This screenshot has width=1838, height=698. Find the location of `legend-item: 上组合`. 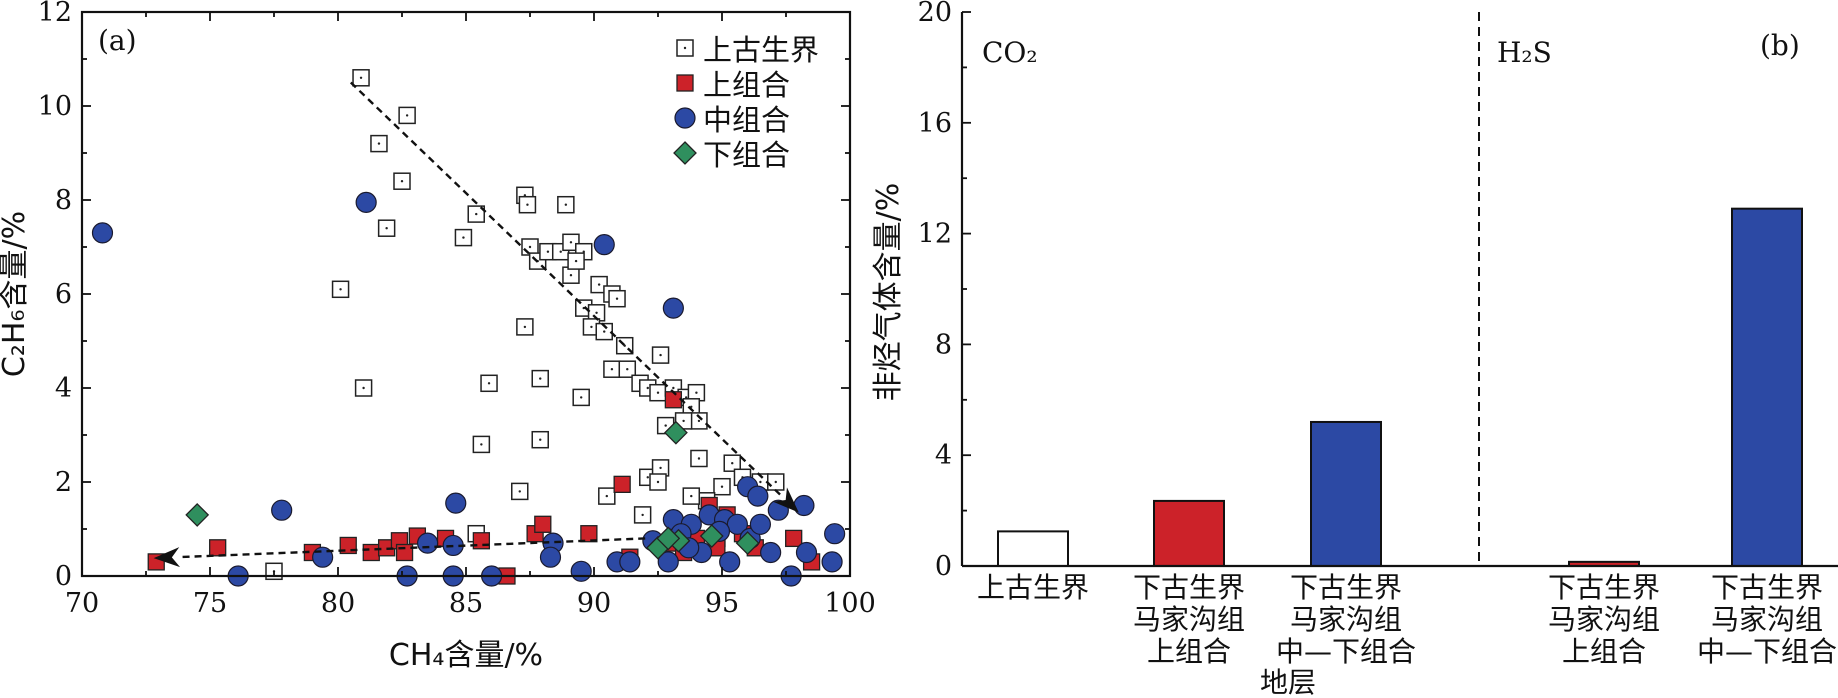

legend-item: 上组合 is located at coordinates (733, 85).